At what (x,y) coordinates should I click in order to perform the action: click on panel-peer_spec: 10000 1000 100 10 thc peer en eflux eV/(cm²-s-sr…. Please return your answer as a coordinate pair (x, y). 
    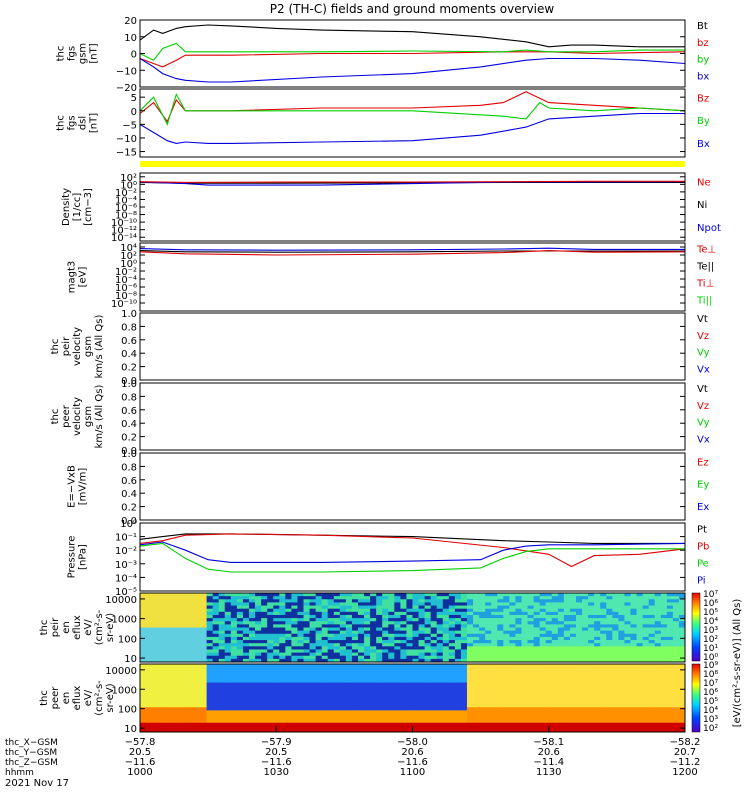
    Looking at the image, I should click on (362, 699).